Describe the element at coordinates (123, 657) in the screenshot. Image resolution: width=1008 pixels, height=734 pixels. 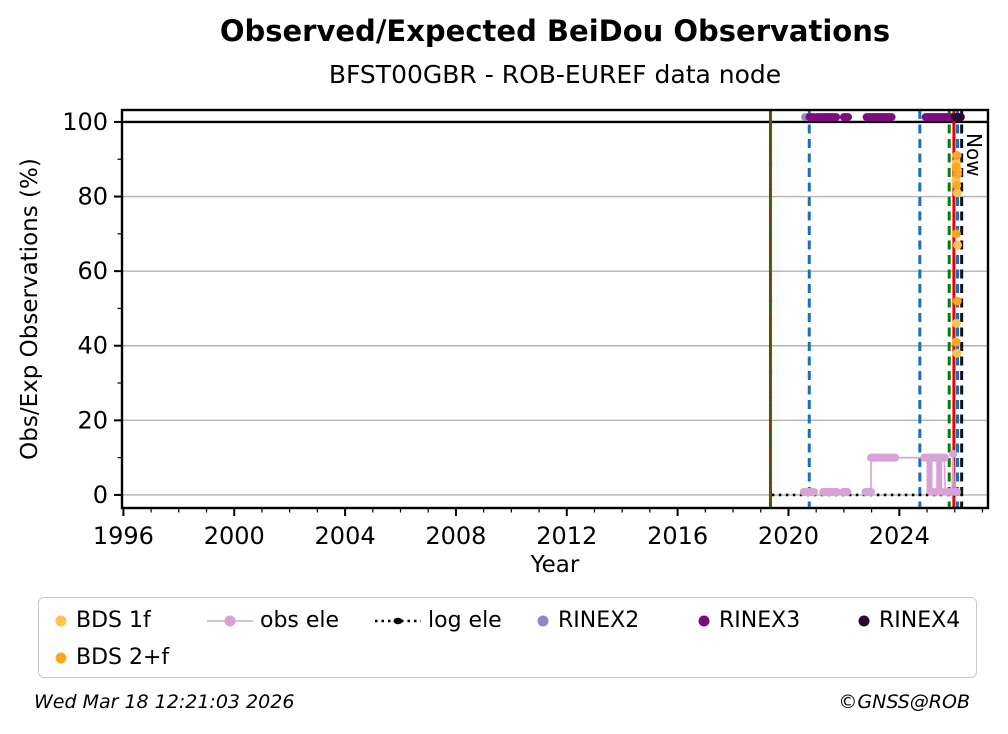
I see `legend-label: BDS 2+f` at that location.